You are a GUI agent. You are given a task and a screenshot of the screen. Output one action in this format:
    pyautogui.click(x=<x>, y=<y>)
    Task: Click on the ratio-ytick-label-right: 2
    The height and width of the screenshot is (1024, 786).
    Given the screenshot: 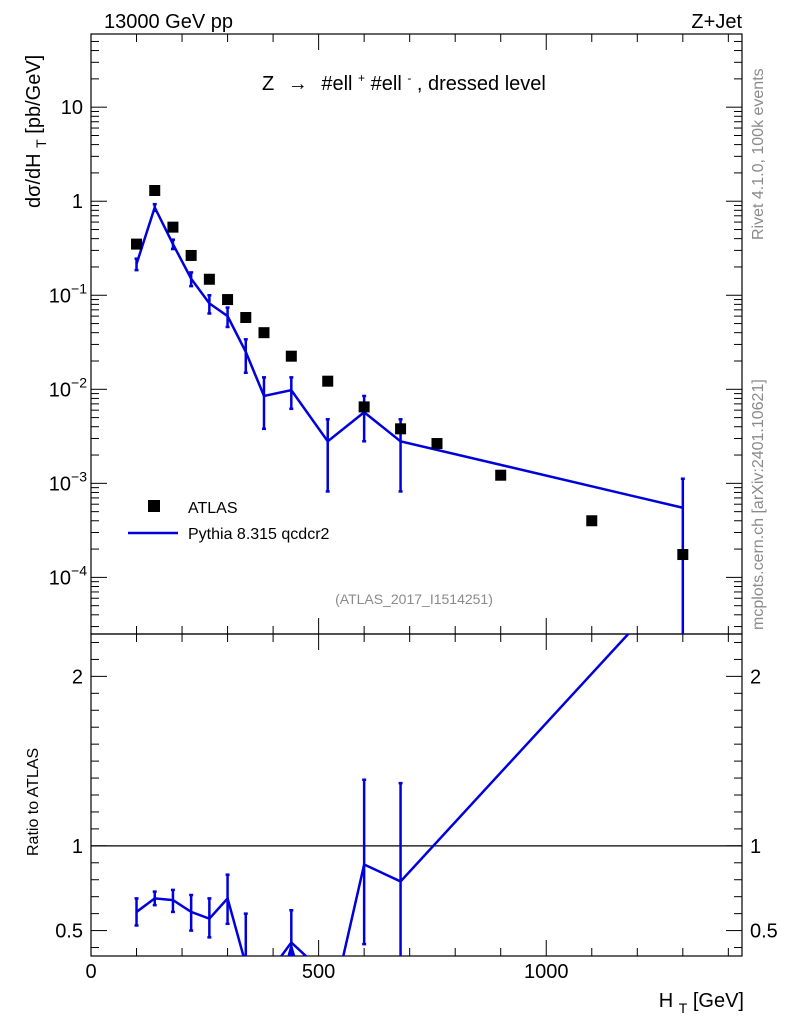 What is the action you would take?
    pyautogui.click(x=755, y=677)
    